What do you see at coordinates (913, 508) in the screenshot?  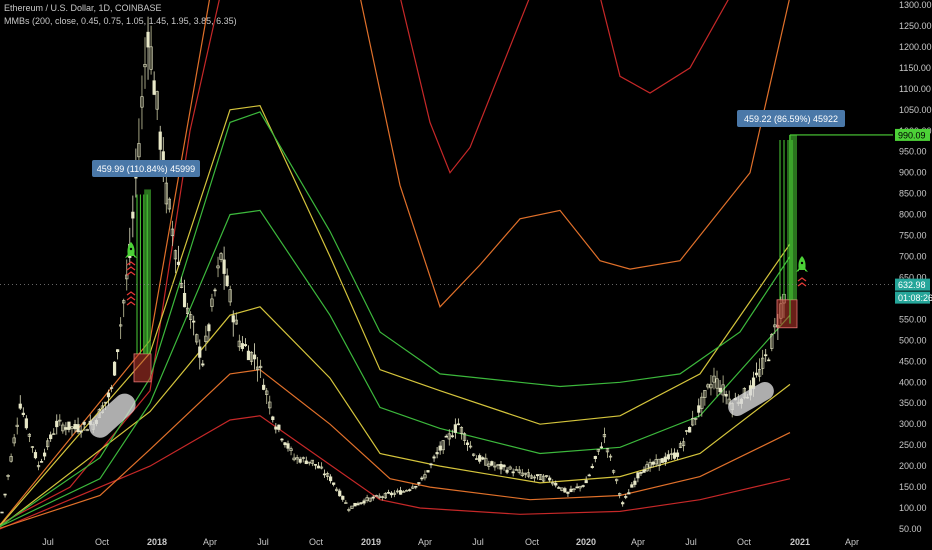 I see `price-tick: 100.00` at bounding box center [913, 508].